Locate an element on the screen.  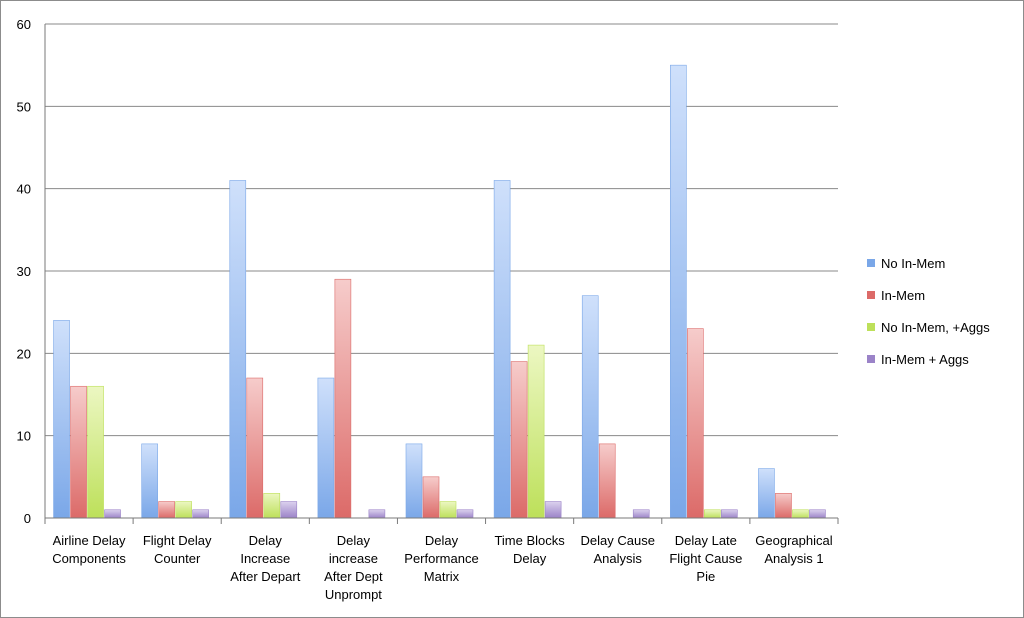
y-tick-label: 40 is located at coordinates (24, 189).